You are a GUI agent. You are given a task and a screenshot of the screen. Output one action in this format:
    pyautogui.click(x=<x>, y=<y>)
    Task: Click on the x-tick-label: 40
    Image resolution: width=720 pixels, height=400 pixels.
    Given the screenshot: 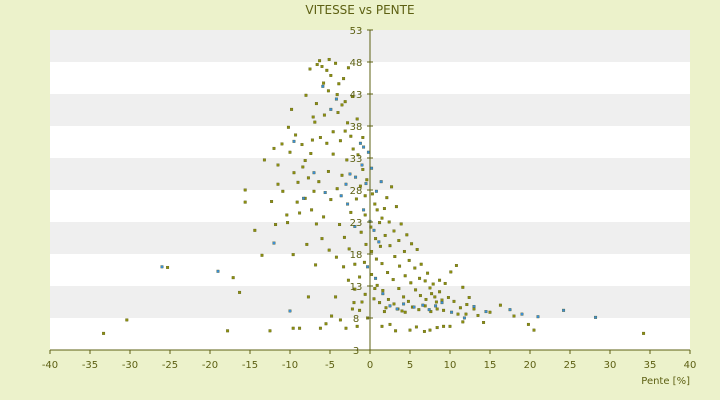 What is the action you would take?
    pyautogui.click(x=690, y=365)
    